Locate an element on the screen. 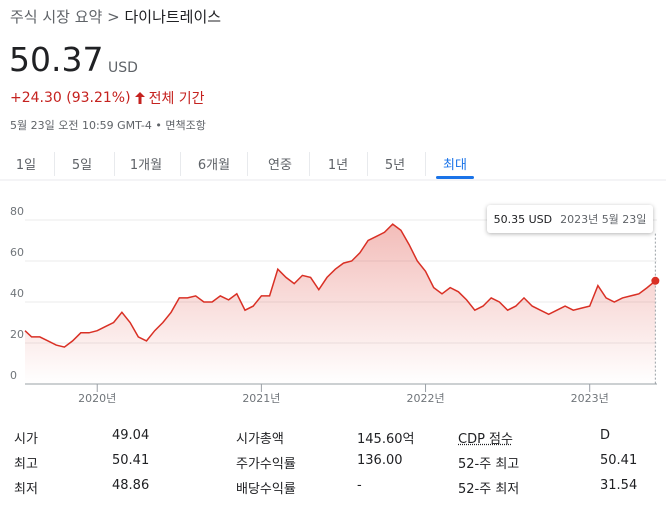 This screenshot has width=666, height=507. y-tick-label: 80 is located at coordinates (17, 211).